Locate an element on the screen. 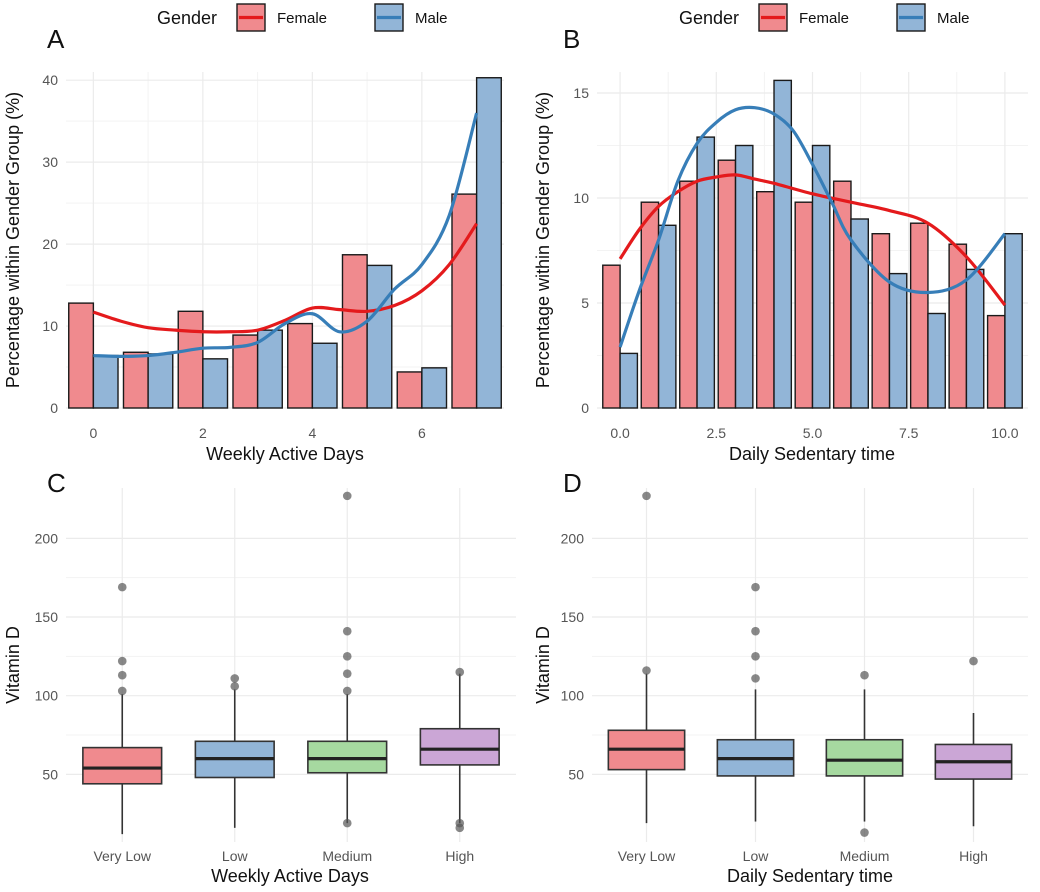  y-tick-label: 15 is located at coordinates (581, 93).